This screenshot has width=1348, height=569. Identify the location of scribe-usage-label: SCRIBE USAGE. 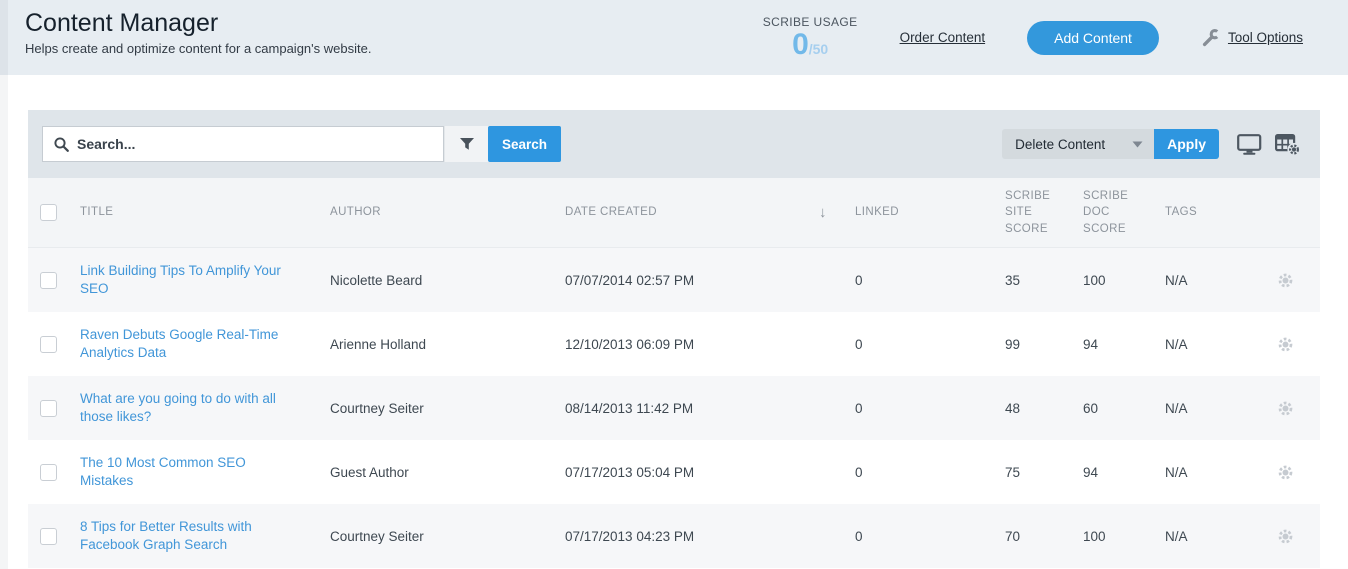
(810, 22).